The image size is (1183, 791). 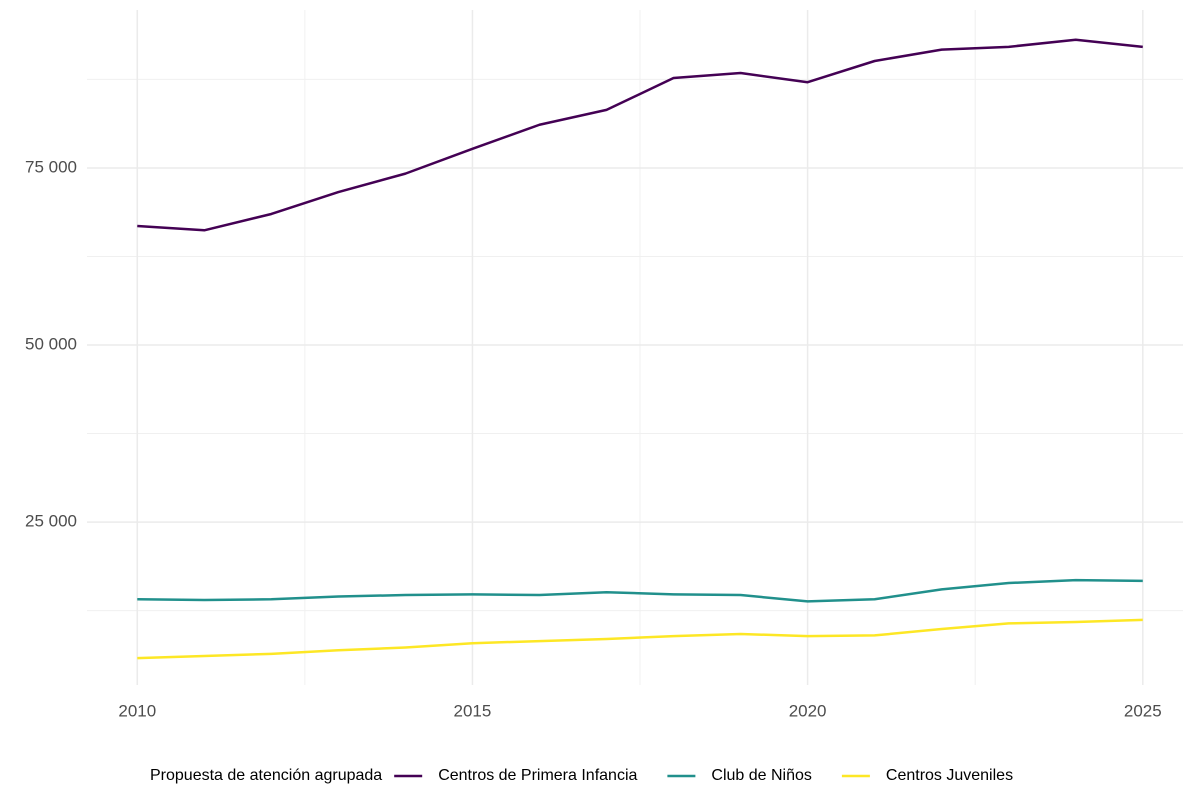 What do you see at coordinates (949, 775) in the screenshot?
I see `legend-label: Centros Juveniles` at bounding box center [949, 775].